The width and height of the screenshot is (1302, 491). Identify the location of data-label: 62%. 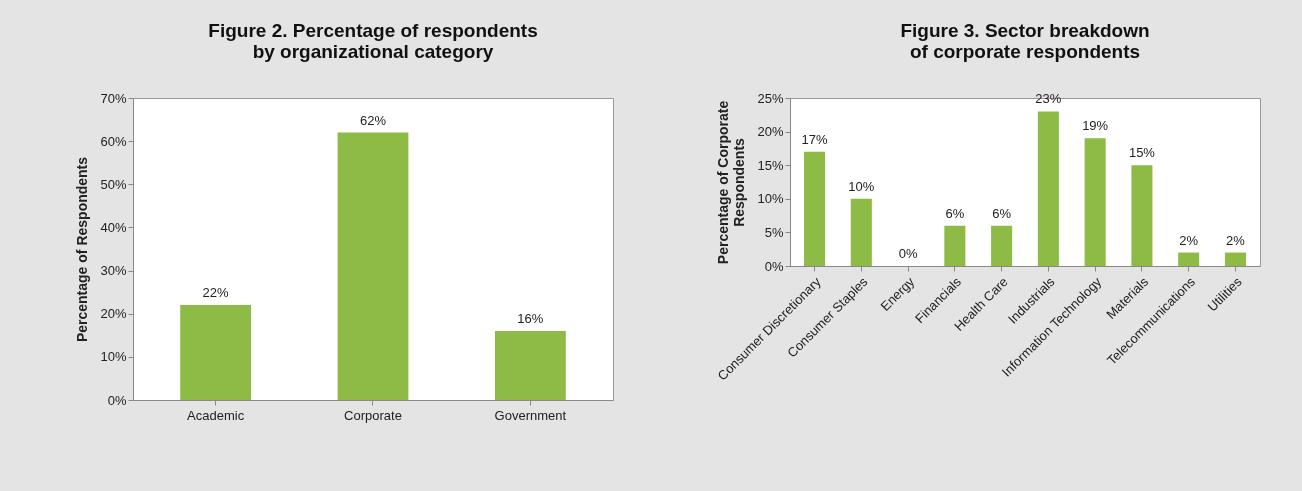
(373, 120).